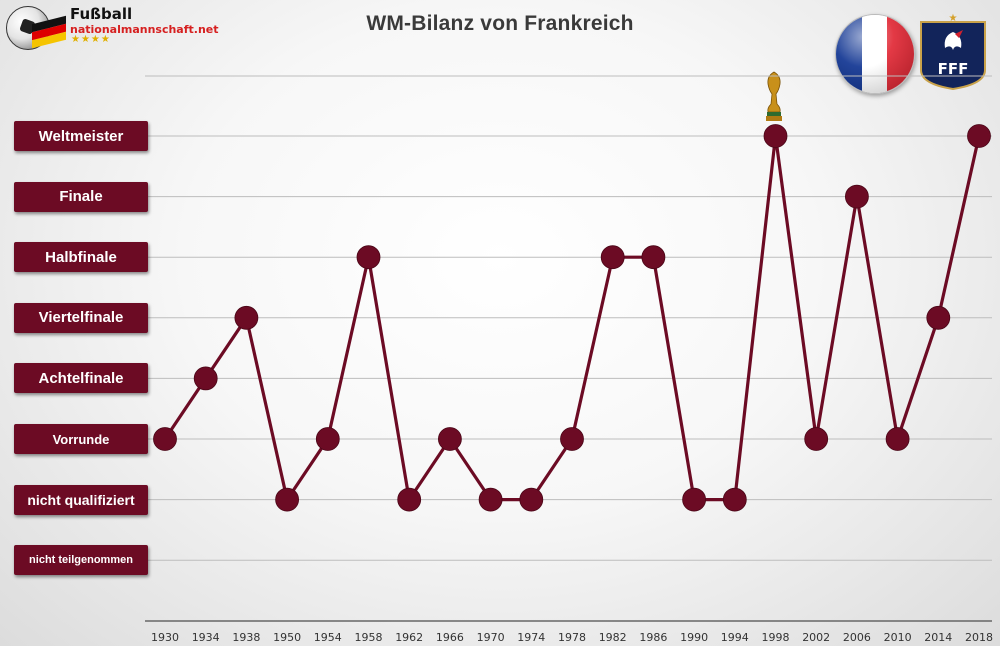 The height and width of the screenshot is (646, 1000). Describe the element at coordinates (898, 637) in the screenshot. I see `x-tick-label: 2010` at that location.